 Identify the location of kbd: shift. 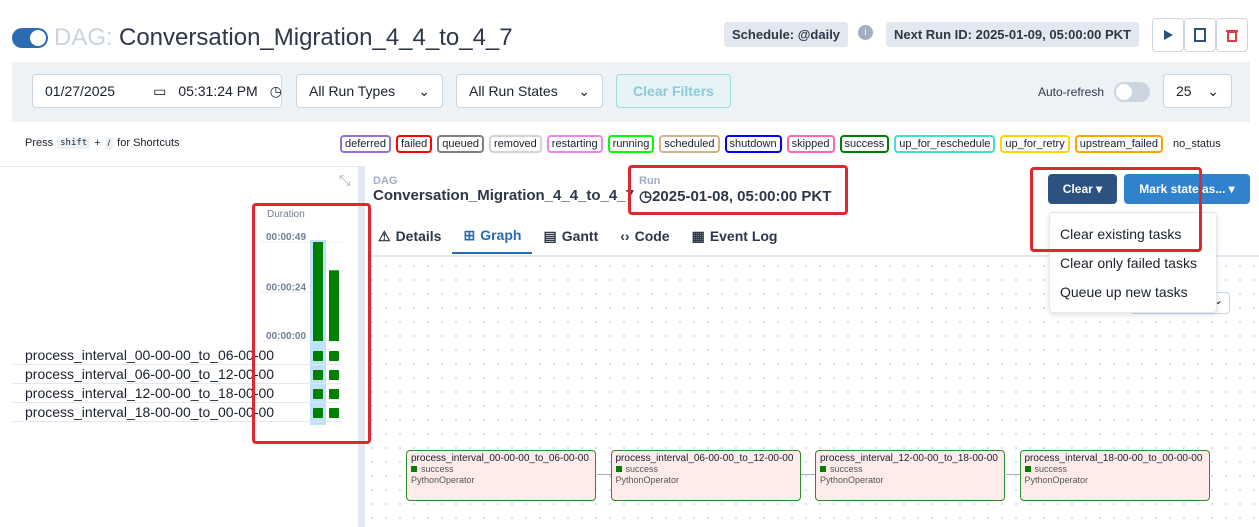
(74, 143).